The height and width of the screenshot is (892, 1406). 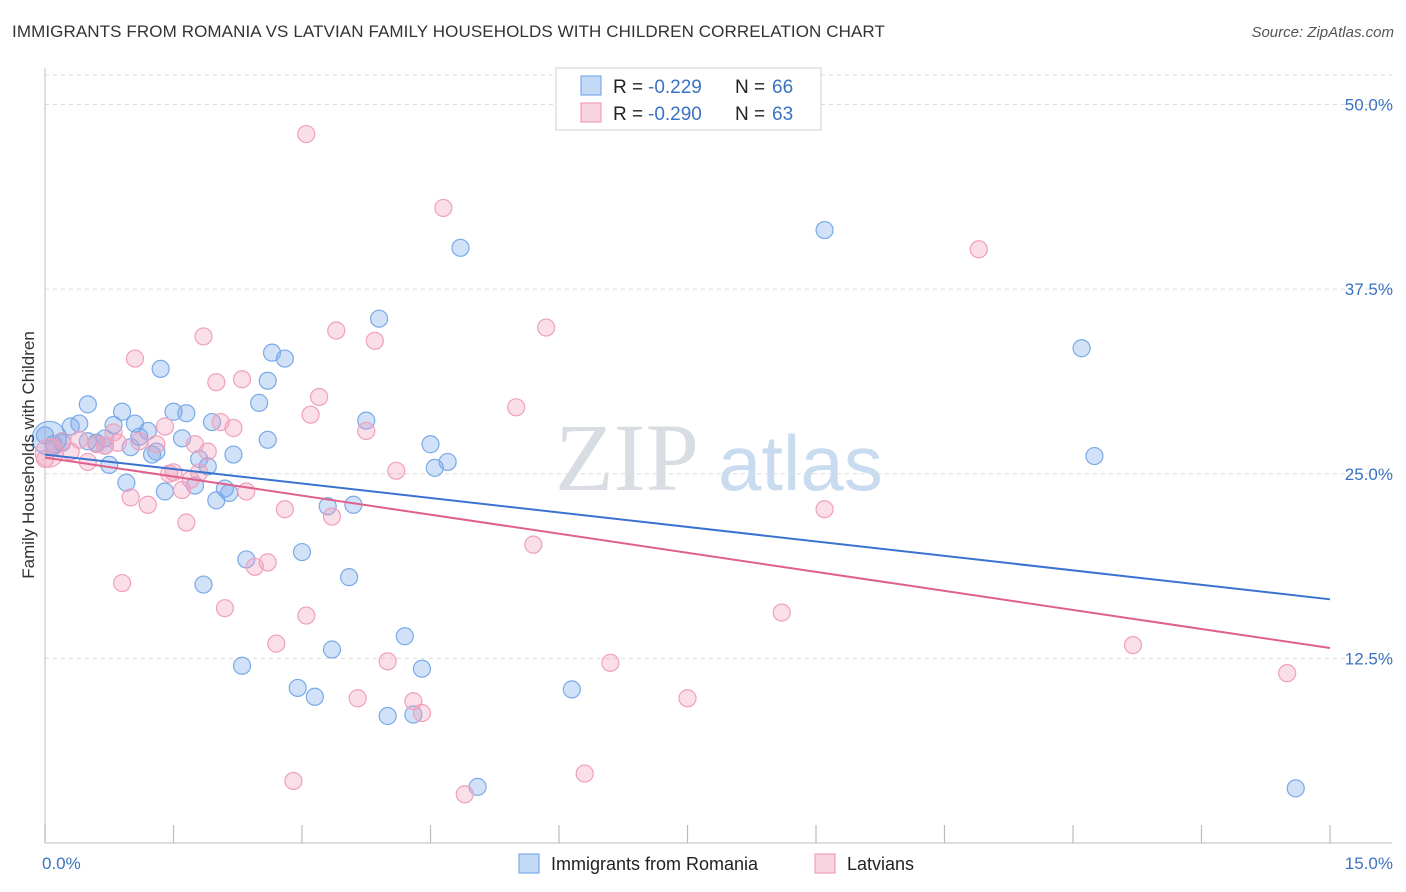 I want to click on legend-swatch-latvians, so click(x=591, y=112).